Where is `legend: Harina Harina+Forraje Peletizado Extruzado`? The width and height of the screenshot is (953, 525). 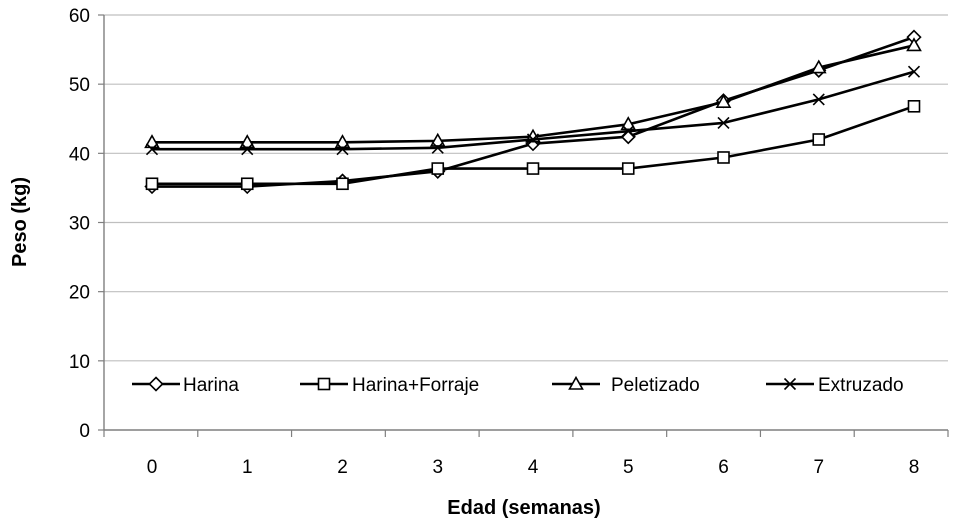
legend: Harina Harina+Forraje Peletizado Extruzado is located at coordinates (523, 384).